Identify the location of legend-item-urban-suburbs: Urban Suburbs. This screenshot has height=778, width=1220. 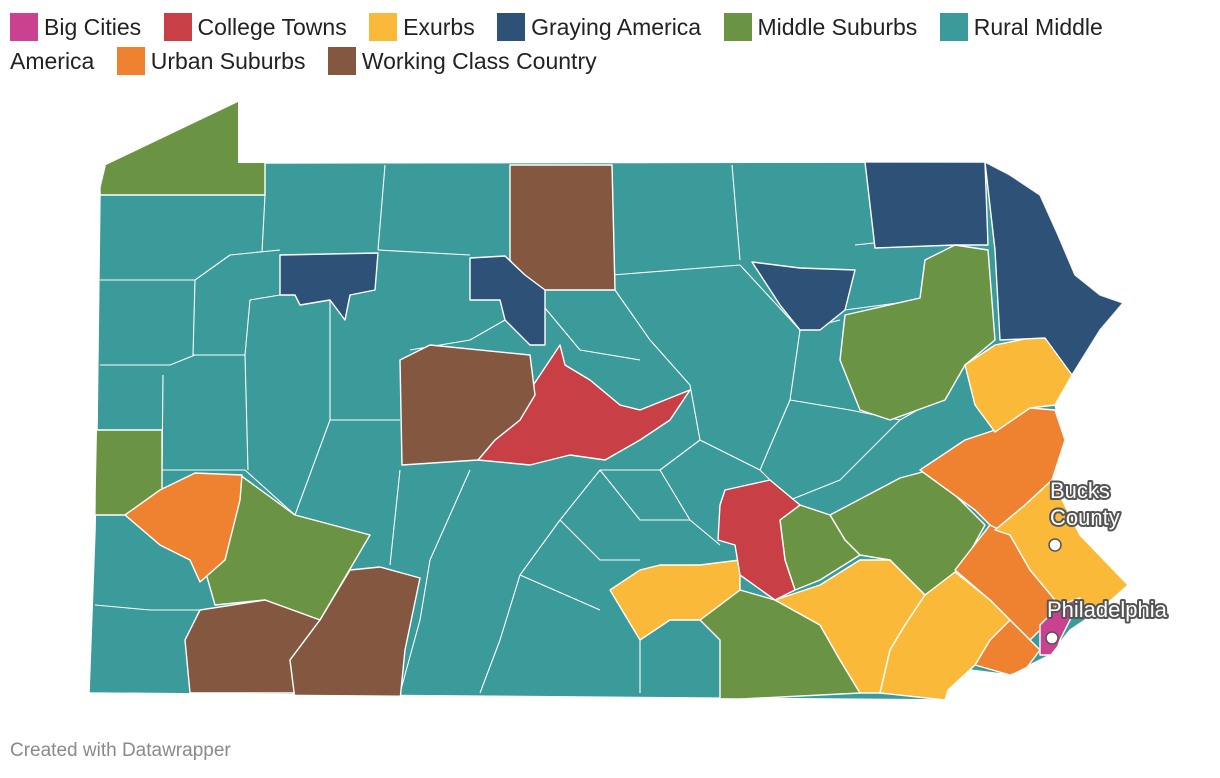
(211, 61).